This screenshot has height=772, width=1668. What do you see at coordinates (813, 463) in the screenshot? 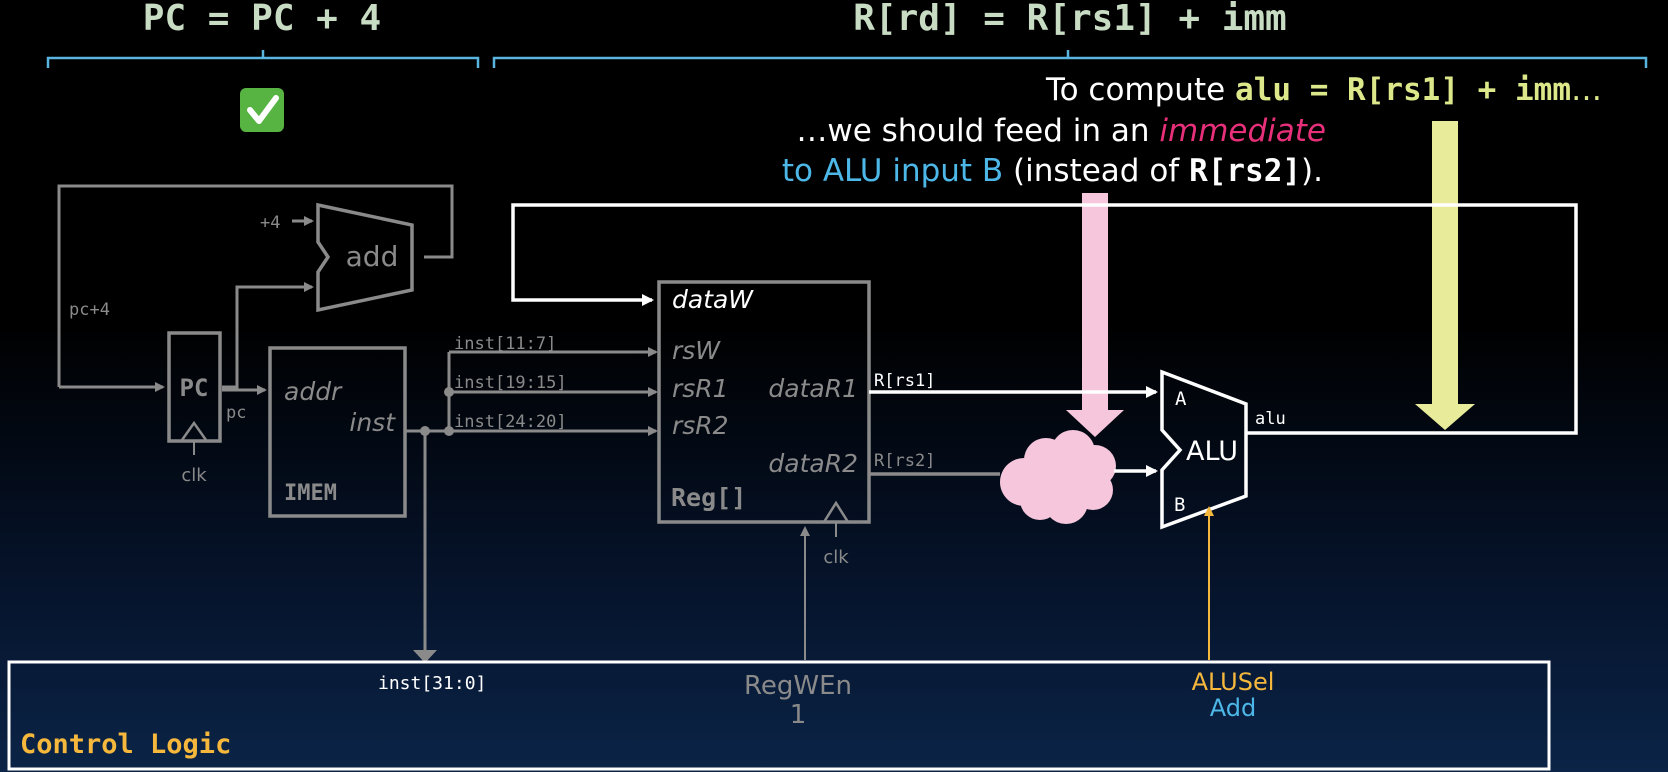
I see `regfile-dataR2: dataR2` at bounding box center [813, 463].